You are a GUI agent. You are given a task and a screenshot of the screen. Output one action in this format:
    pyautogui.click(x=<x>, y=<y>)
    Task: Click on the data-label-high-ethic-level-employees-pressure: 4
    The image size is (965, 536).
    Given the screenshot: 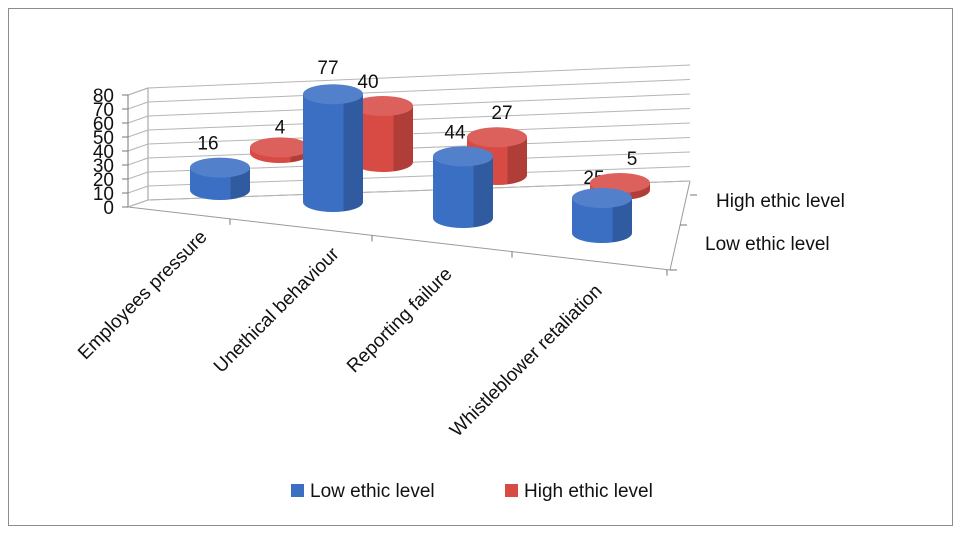 What is the action you would take?
    pyautogui.click(x=280, y=127)
    